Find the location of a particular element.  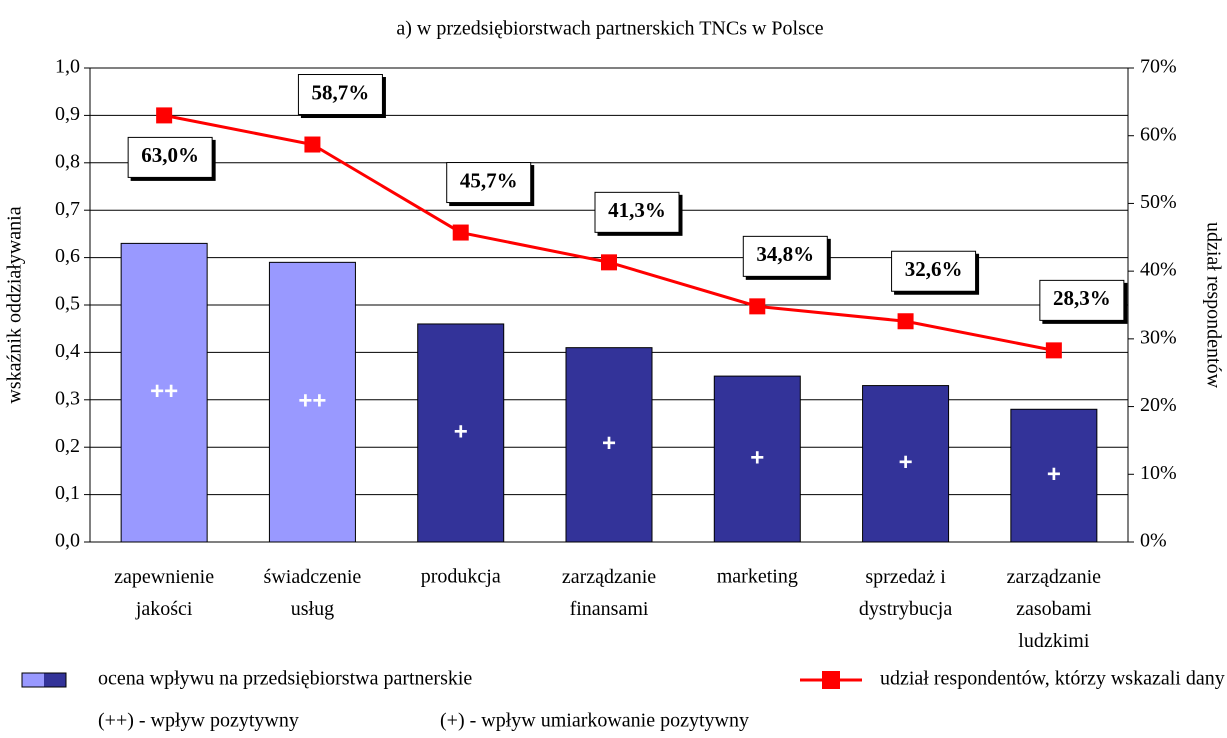

y-tick-label: 0,7 is located at coordinates (67, 209).